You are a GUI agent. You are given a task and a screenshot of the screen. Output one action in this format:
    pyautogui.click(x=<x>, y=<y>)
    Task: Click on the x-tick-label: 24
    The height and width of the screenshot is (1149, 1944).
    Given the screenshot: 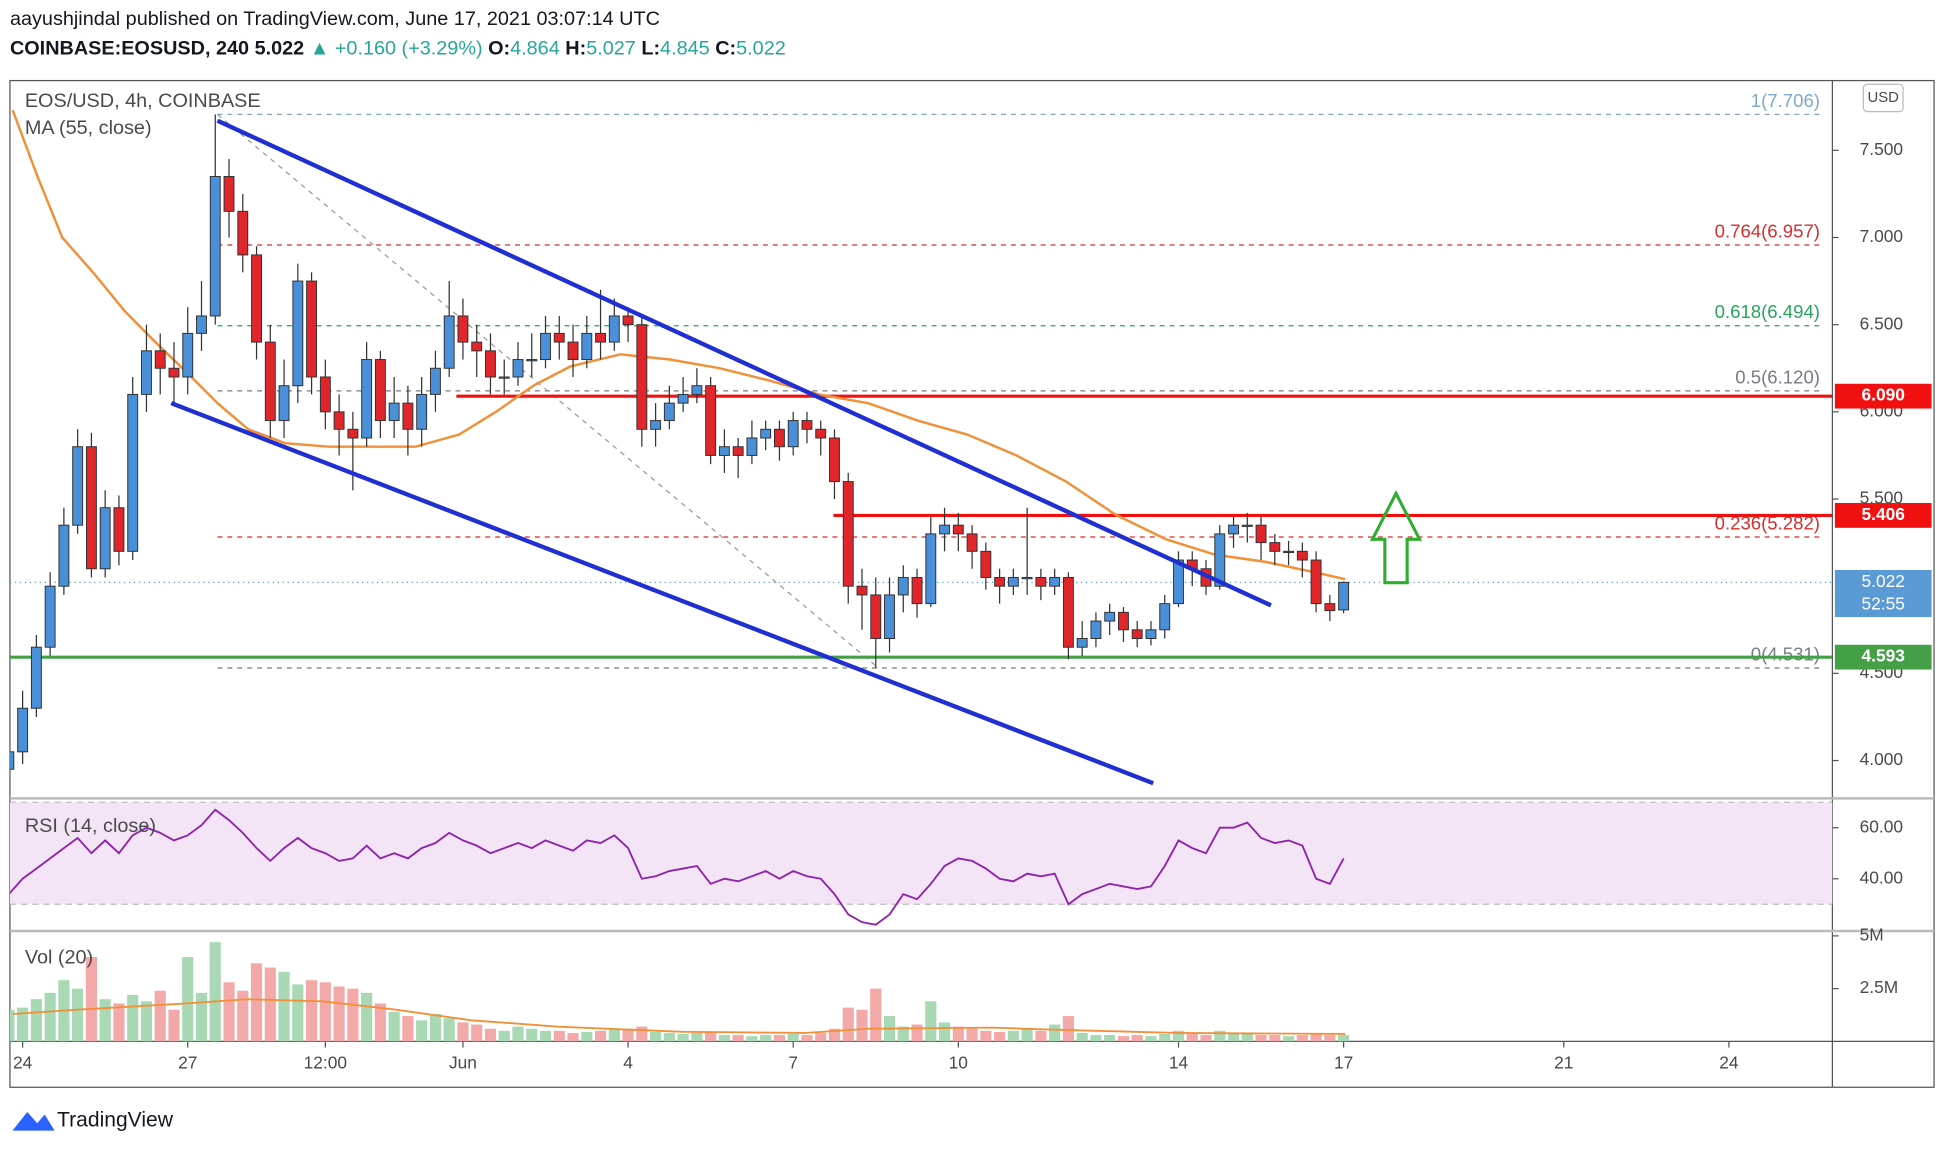 What is the action you would take?
    pyautogui.click(x=23, y=1062)
    